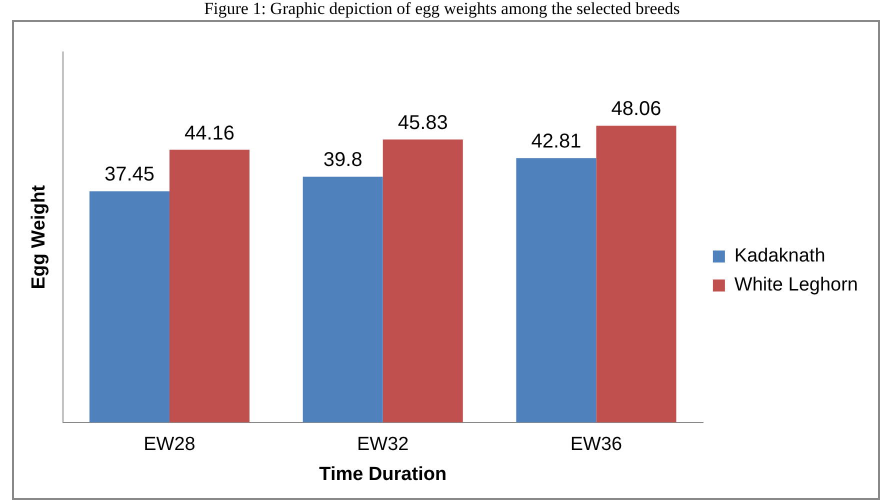 The image size is (884, 504). I want to click on x-axis-title: Time Duration, so click(383, 474).